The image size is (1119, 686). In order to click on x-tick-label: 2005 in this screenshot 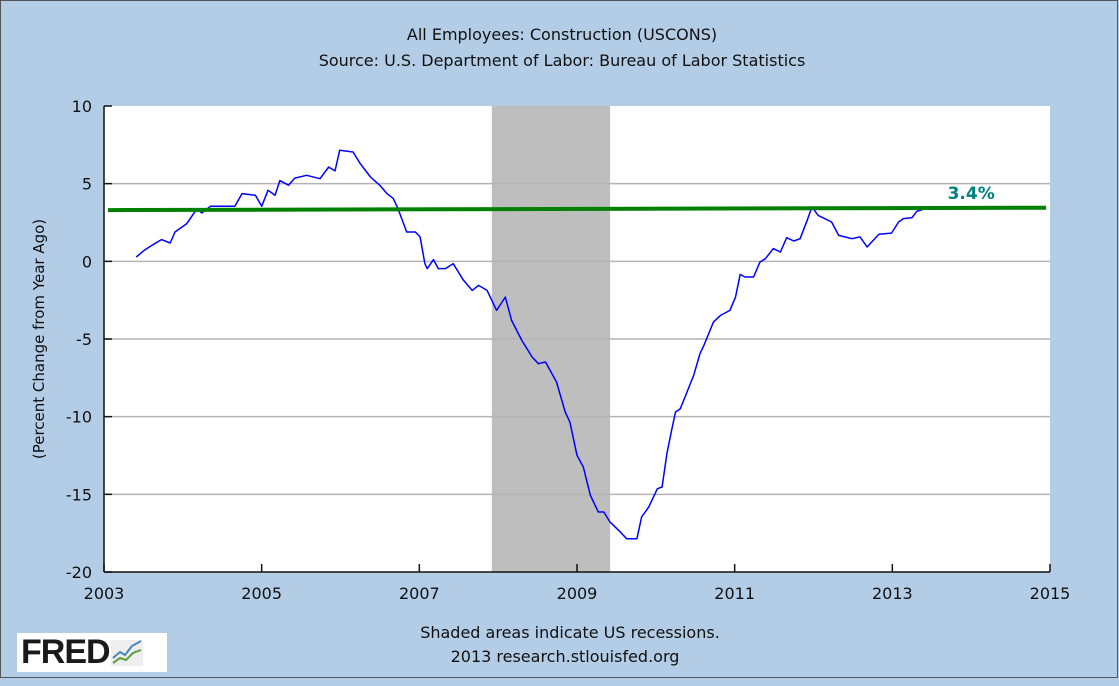, I will do `click(261, 593)`.